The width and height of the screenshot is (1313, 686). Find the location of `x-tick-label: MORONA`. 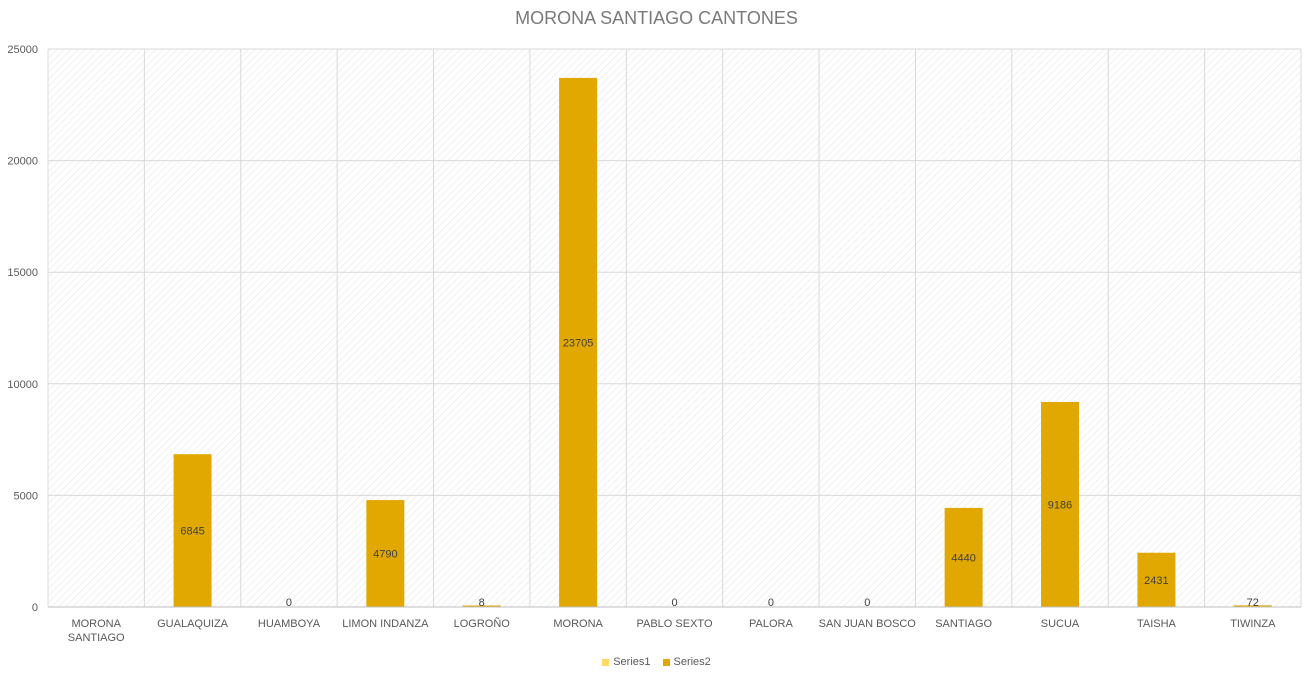

x-tick-label: MORONA is located at coordinates (578, 624).